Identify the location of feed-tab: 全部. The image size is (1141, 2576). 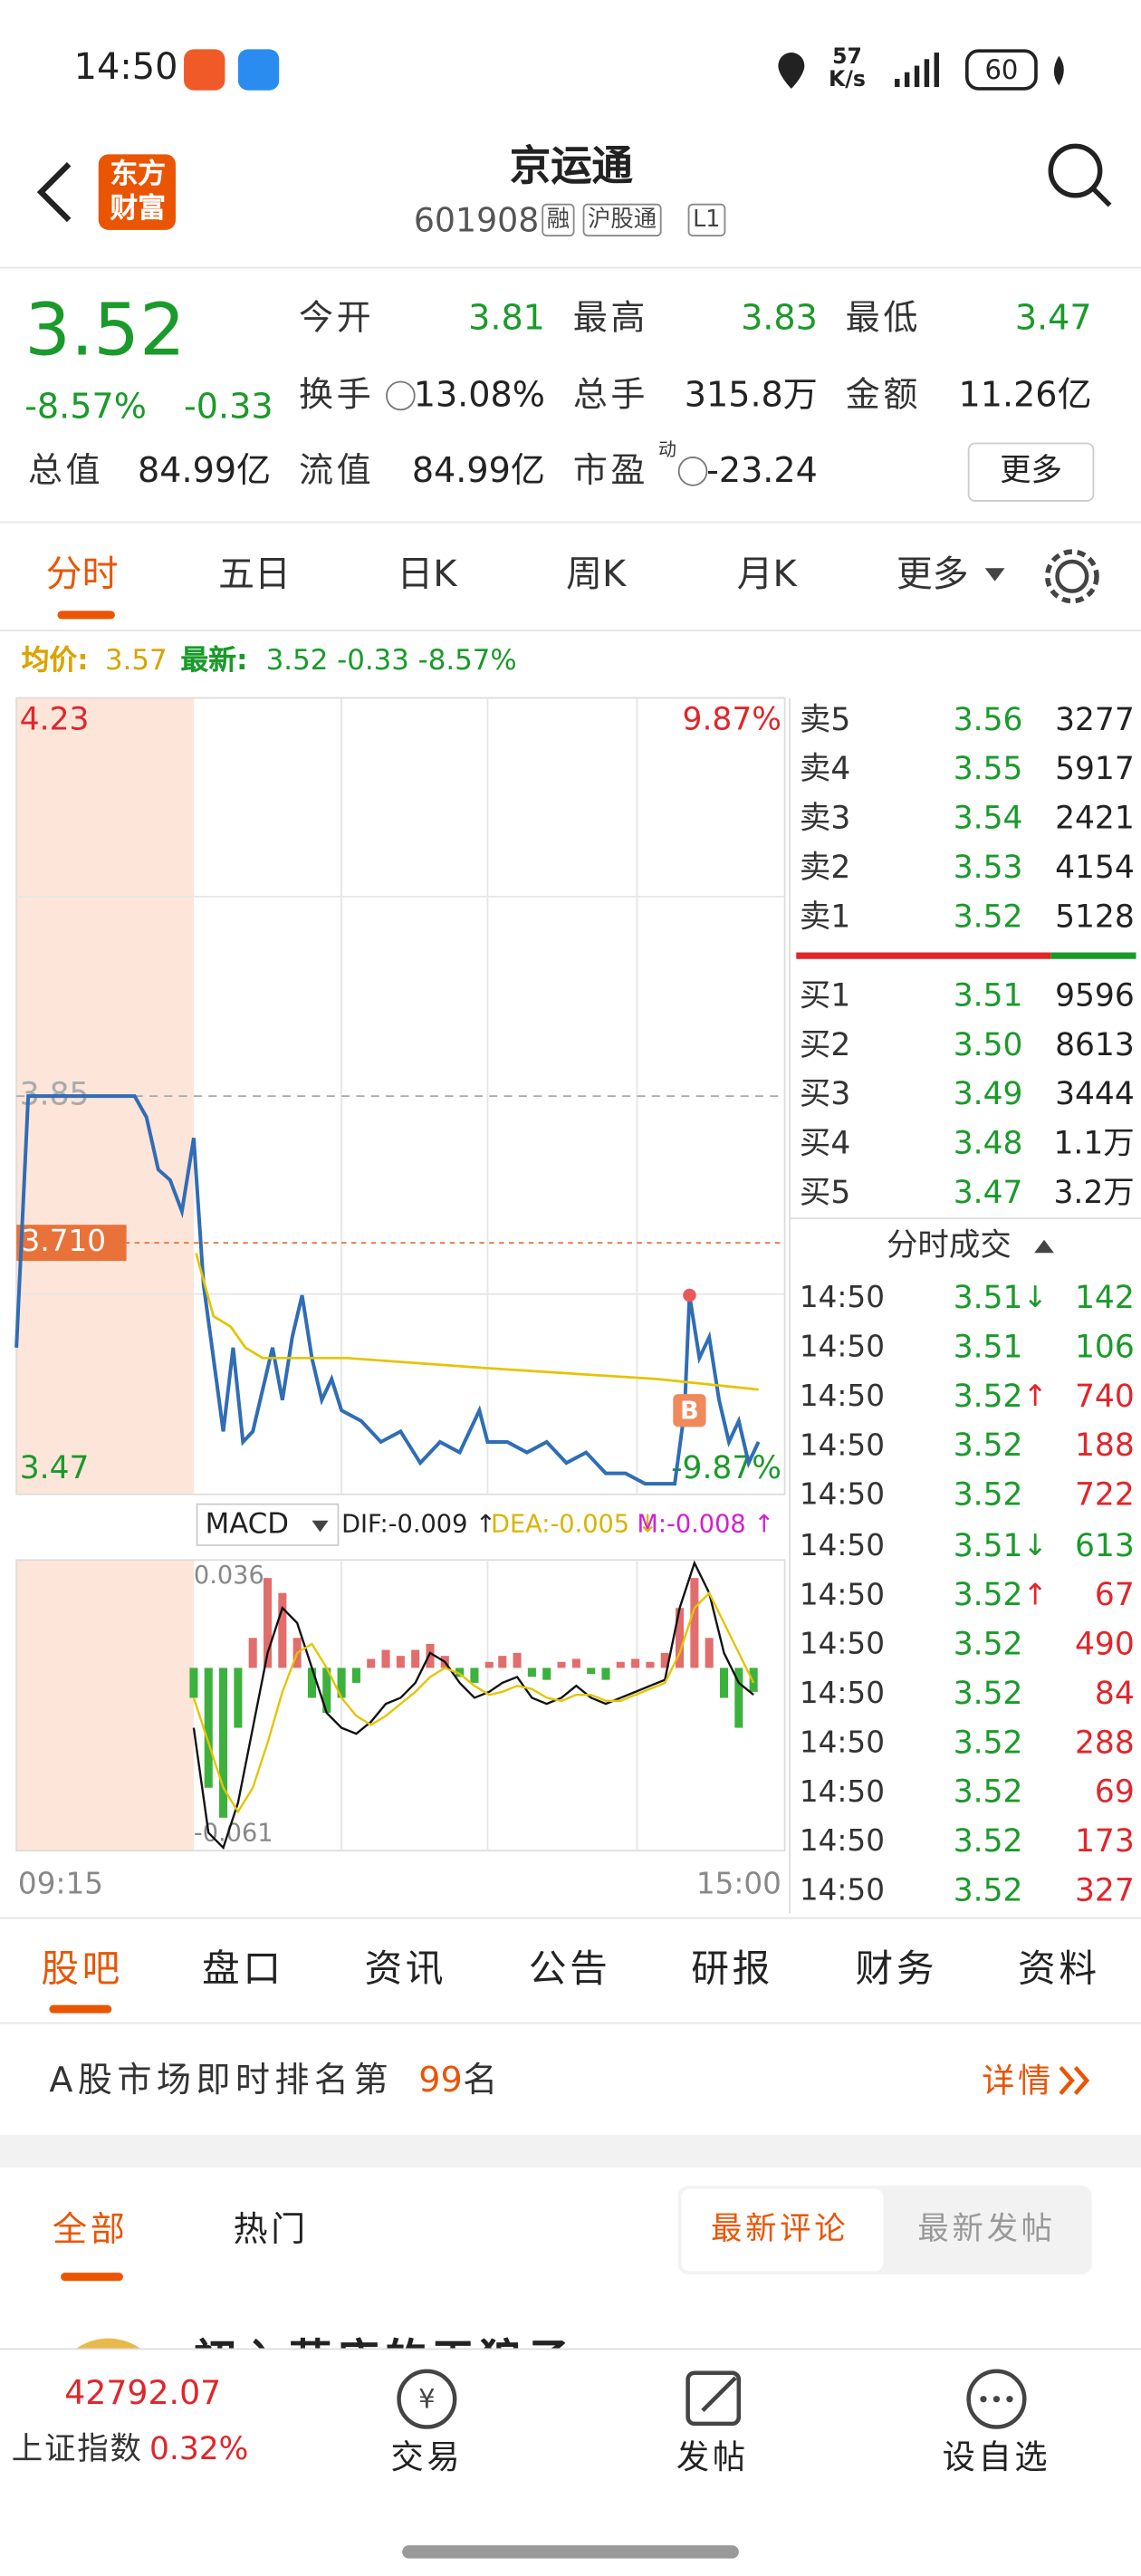
(91, 2229).